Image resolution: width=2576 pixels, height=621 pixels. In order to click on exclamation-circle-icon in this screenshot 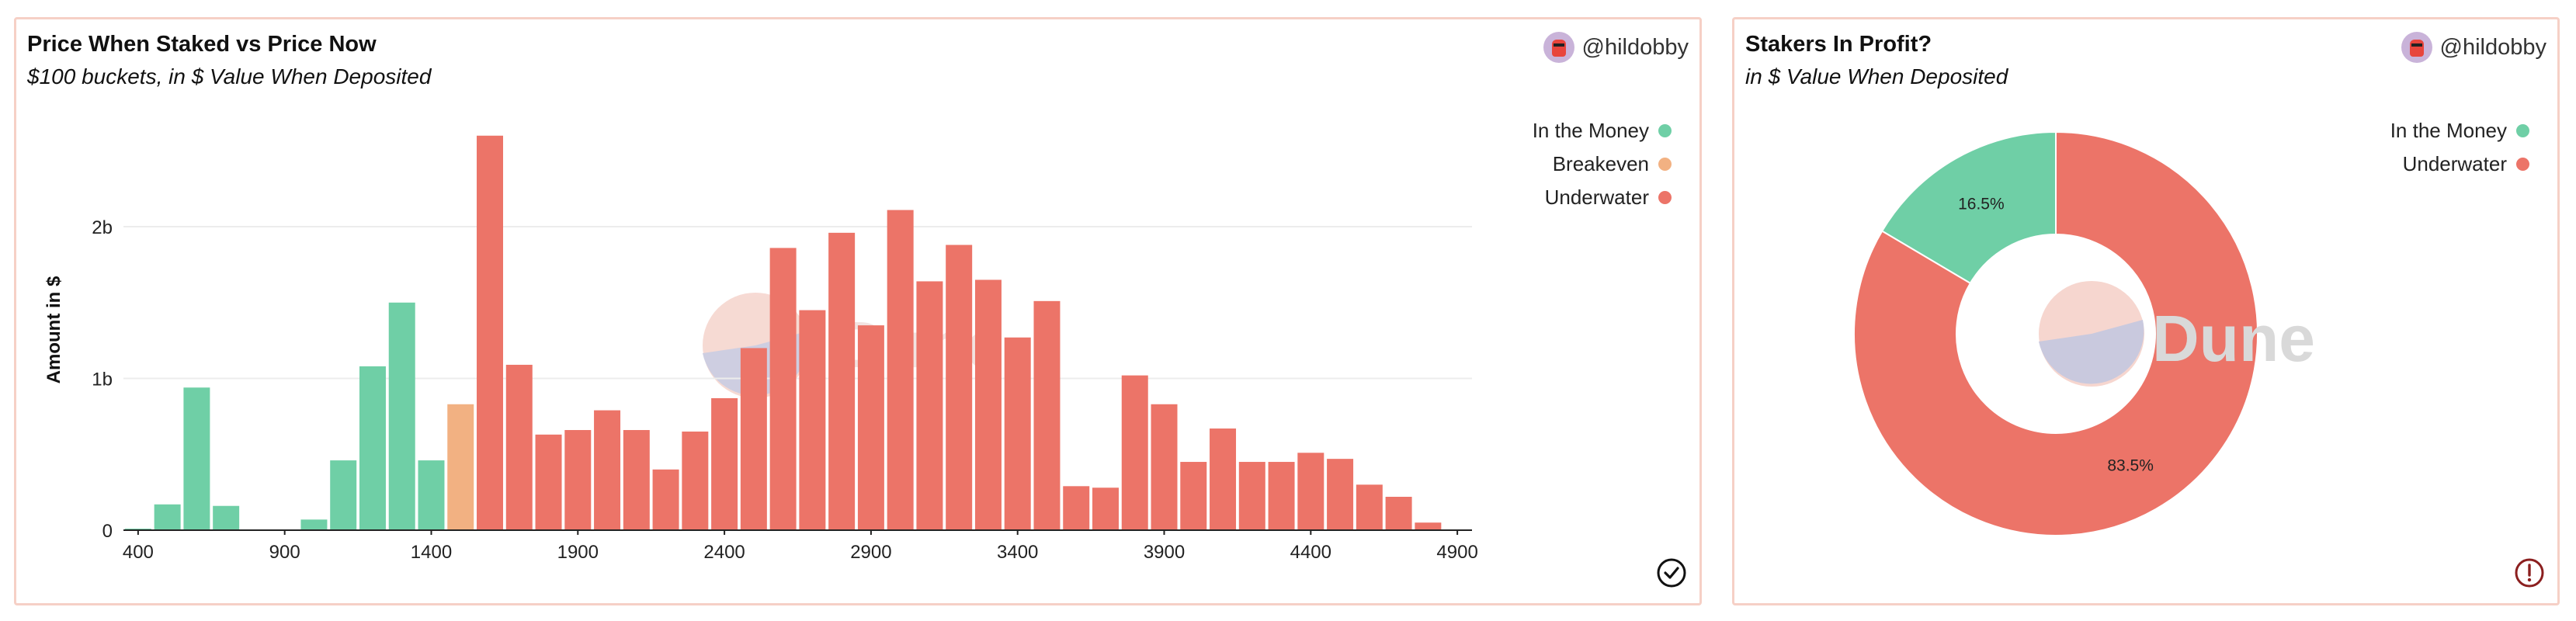, I will do `click(2529, 574)`.